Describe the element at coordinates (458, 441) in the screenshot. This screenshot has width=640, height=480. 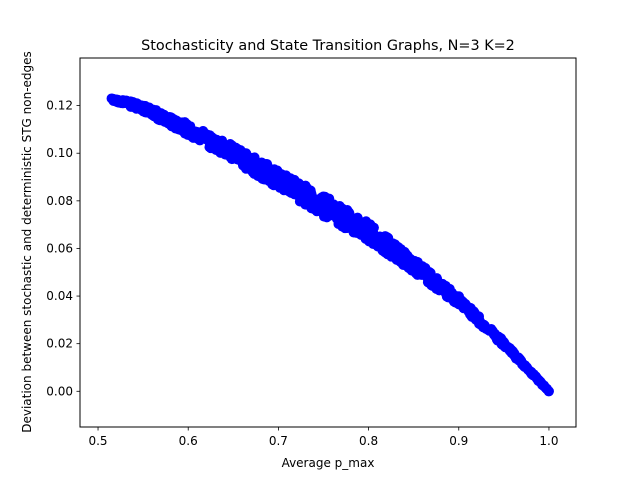
I see `x-tick-label: 0.9` at that location.